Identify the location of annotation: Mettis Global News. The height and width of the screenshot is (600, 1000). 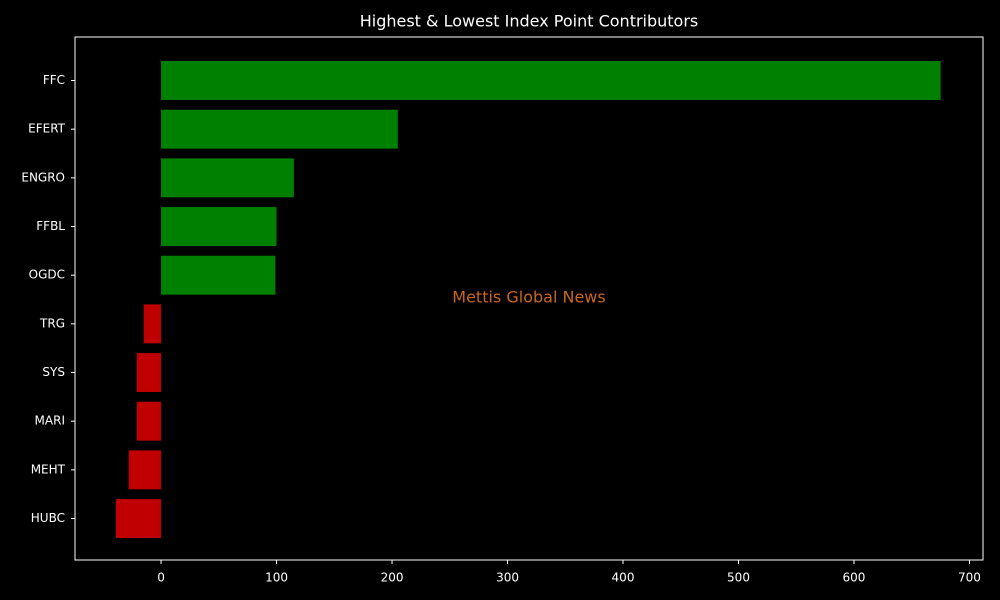
(528, 297).